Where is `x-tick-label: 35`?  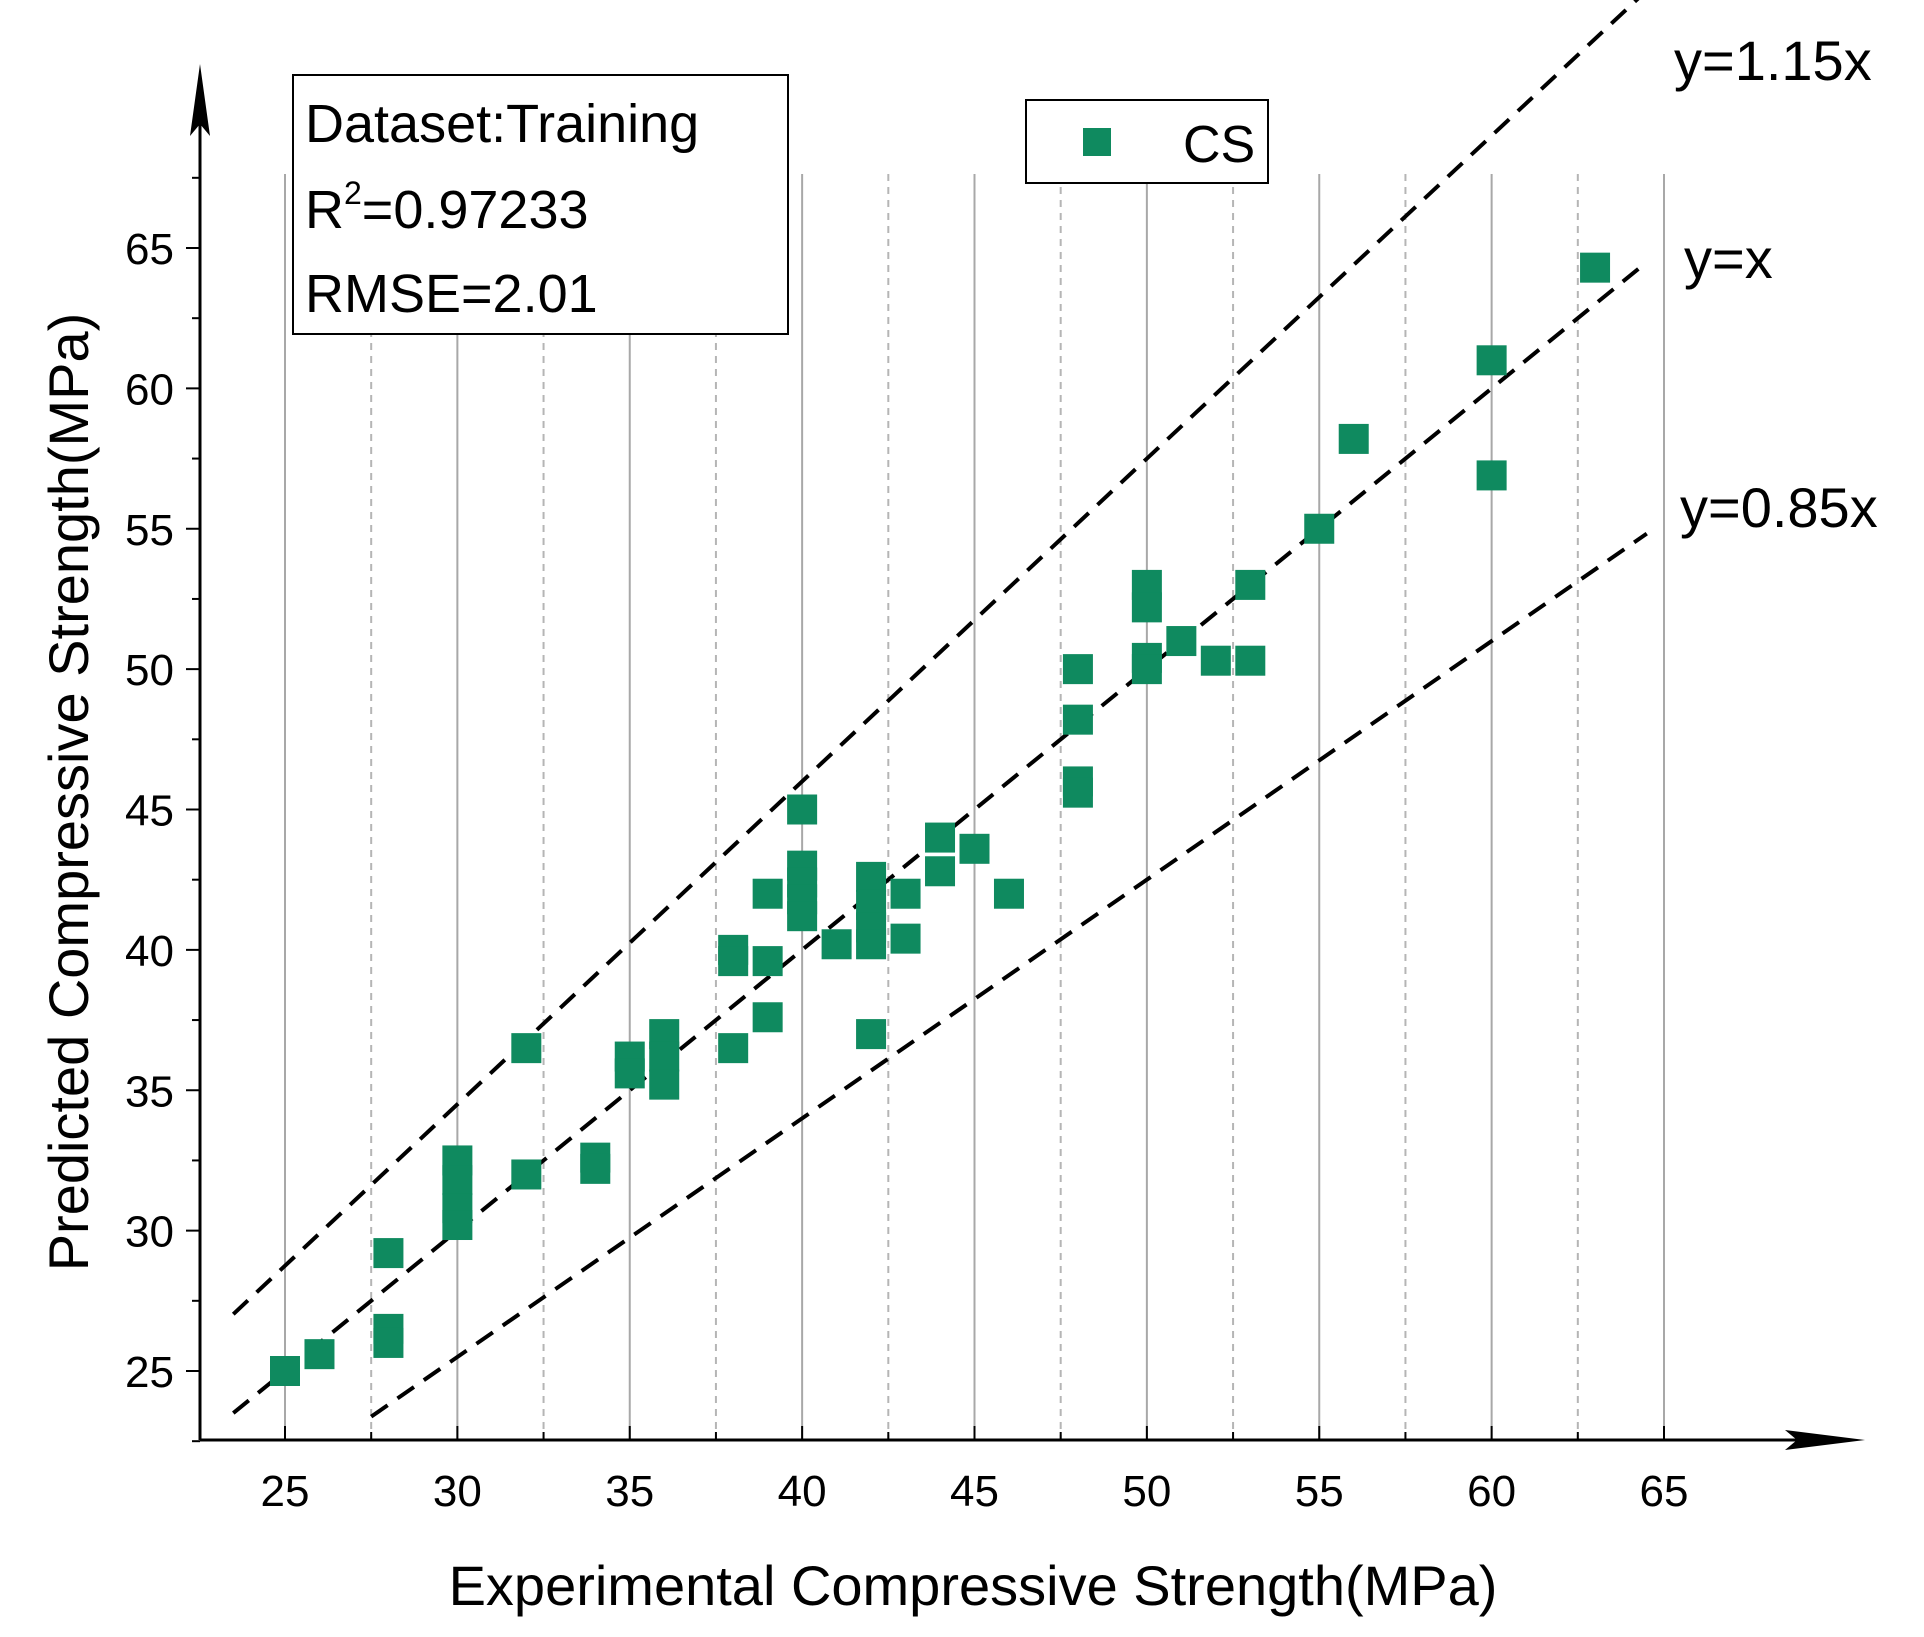 x-tick-label: 35 is located at coordinates (629, 1491).